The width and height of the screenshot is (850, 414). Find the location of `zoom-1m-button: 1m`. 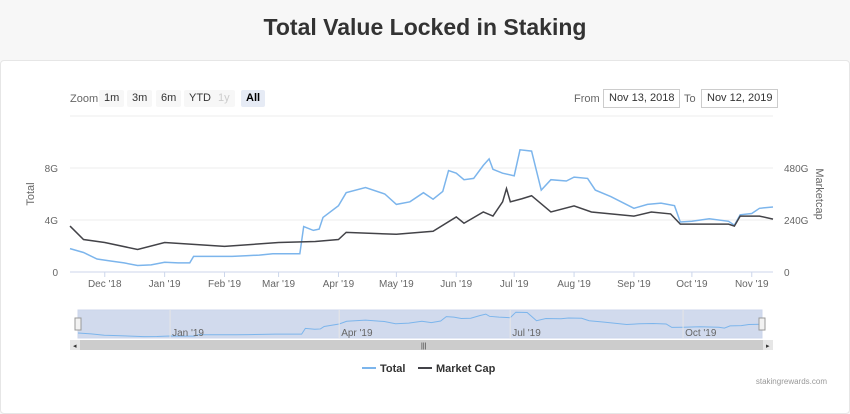

zoom-1m-button: 1m is located at coordinates (112, 98).